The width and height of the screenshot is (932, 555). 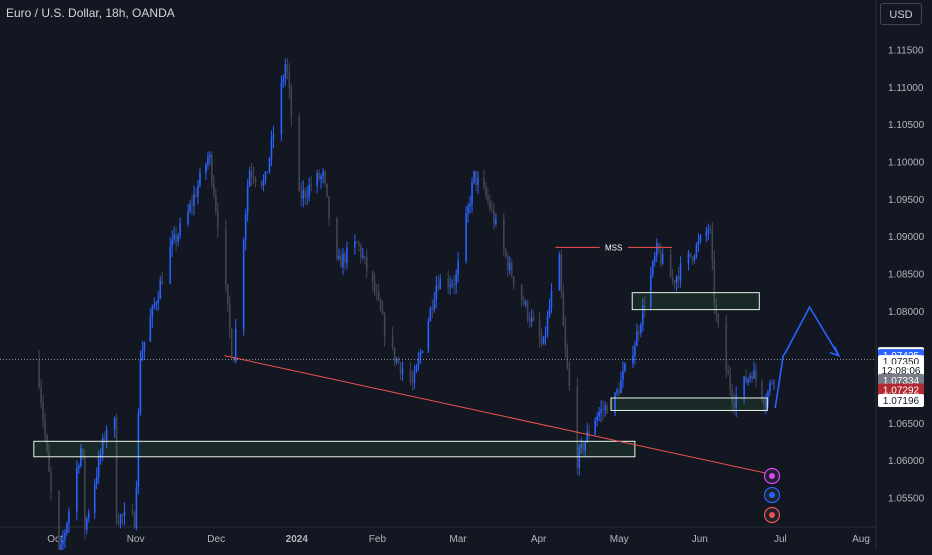 I want to click on x-tick-label: Oct, so click(x=55, y=539).